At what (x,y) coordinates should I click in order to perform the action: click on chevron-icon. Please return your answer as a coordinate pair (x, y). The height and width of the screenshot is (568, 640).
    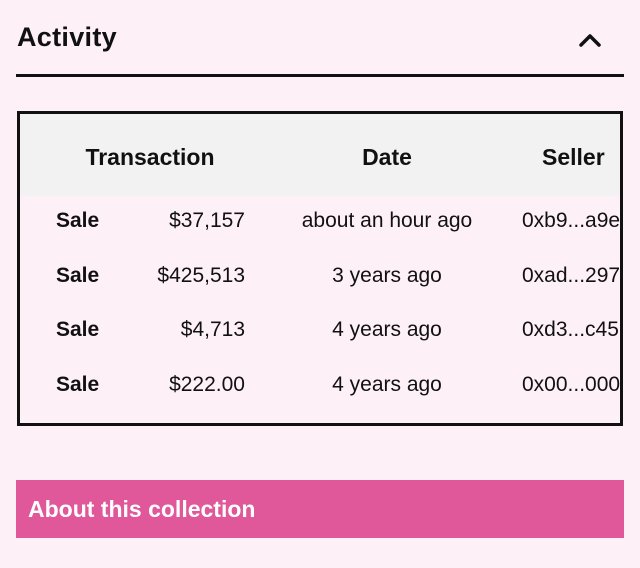
    Looking at the image, I should click on (590, 40).